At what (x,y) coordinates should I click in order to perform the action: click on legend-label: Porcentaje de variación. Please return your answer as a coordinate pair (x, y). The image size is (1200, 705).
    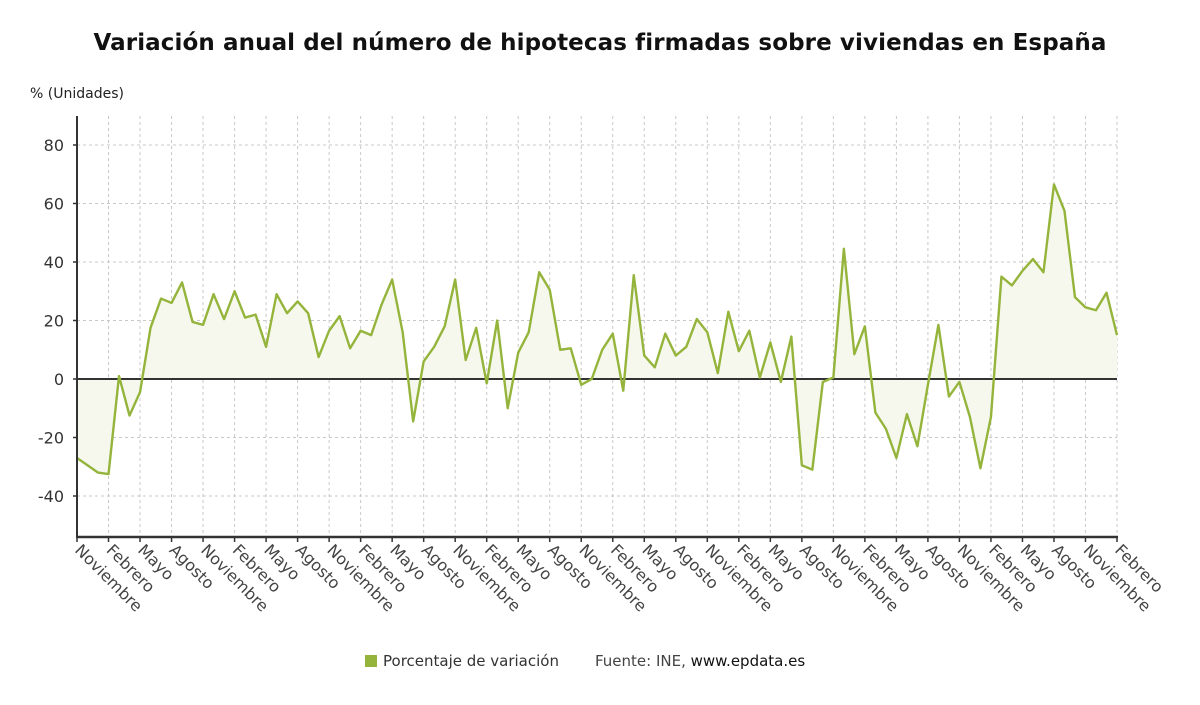
    Looking at the image, I should click on (471, 661).